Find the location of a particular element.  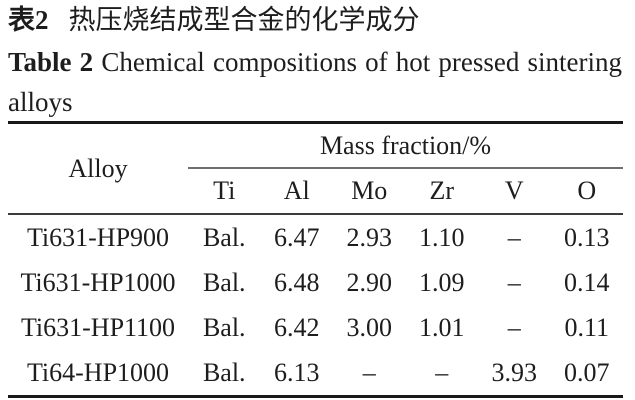

table-caption-chinese: 表2 热压烧结成型合金的化学成分 is located at coordinates (315, 20).